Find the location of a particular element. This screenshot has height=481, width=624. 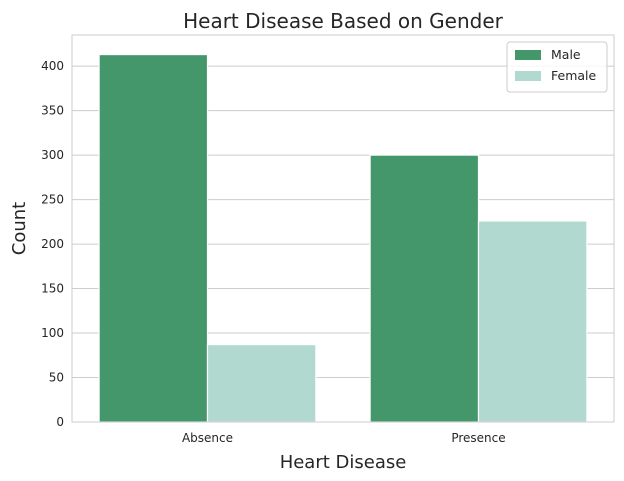

y-tick-label: 300 is located at coordinates (52, 155).